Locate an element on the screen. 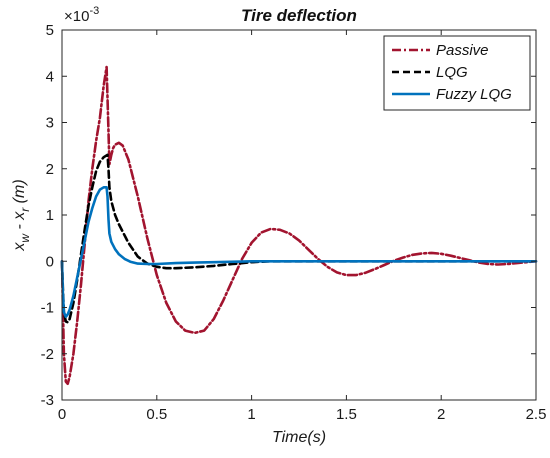  y-tick-label: 5 is located at coordinates (50, 30).